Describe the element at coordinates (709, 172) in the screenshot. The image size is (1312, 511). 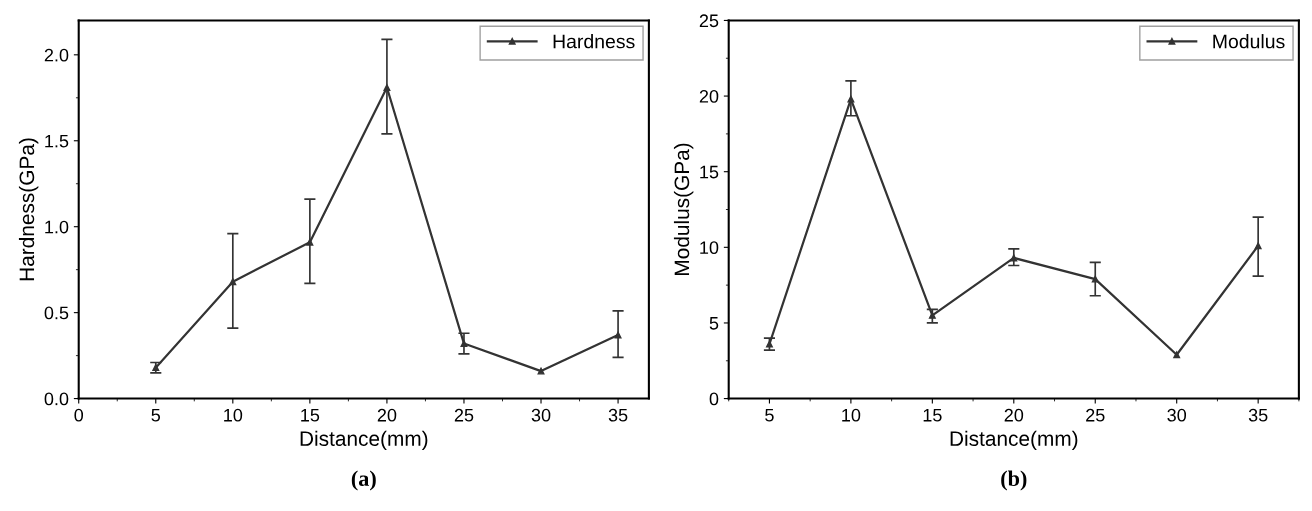
I see `y-tick-label: 15` at that location.